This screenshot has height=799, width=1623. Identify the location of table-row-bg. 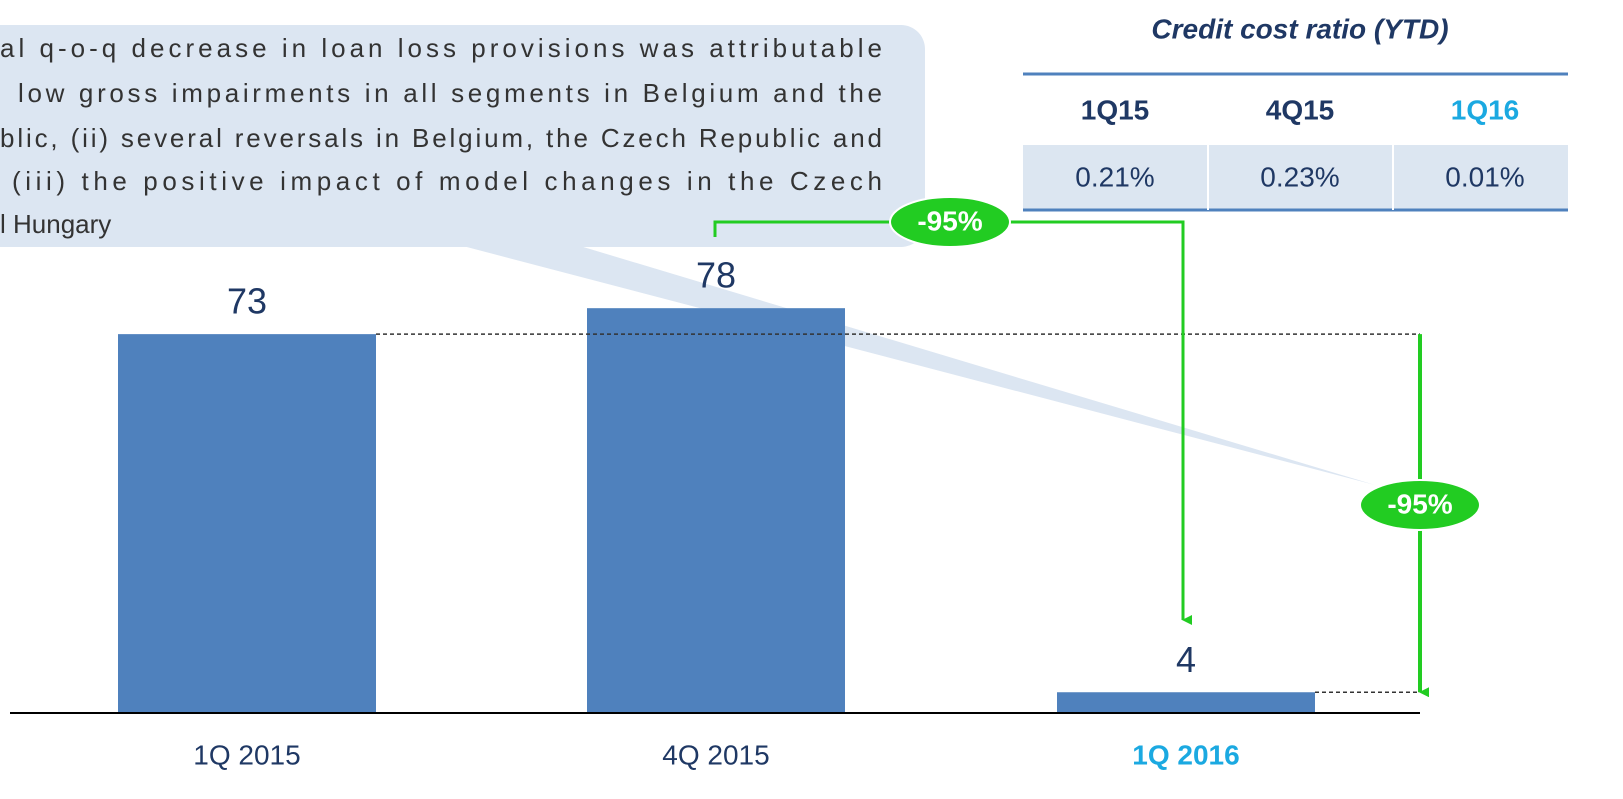
(1295, 177).